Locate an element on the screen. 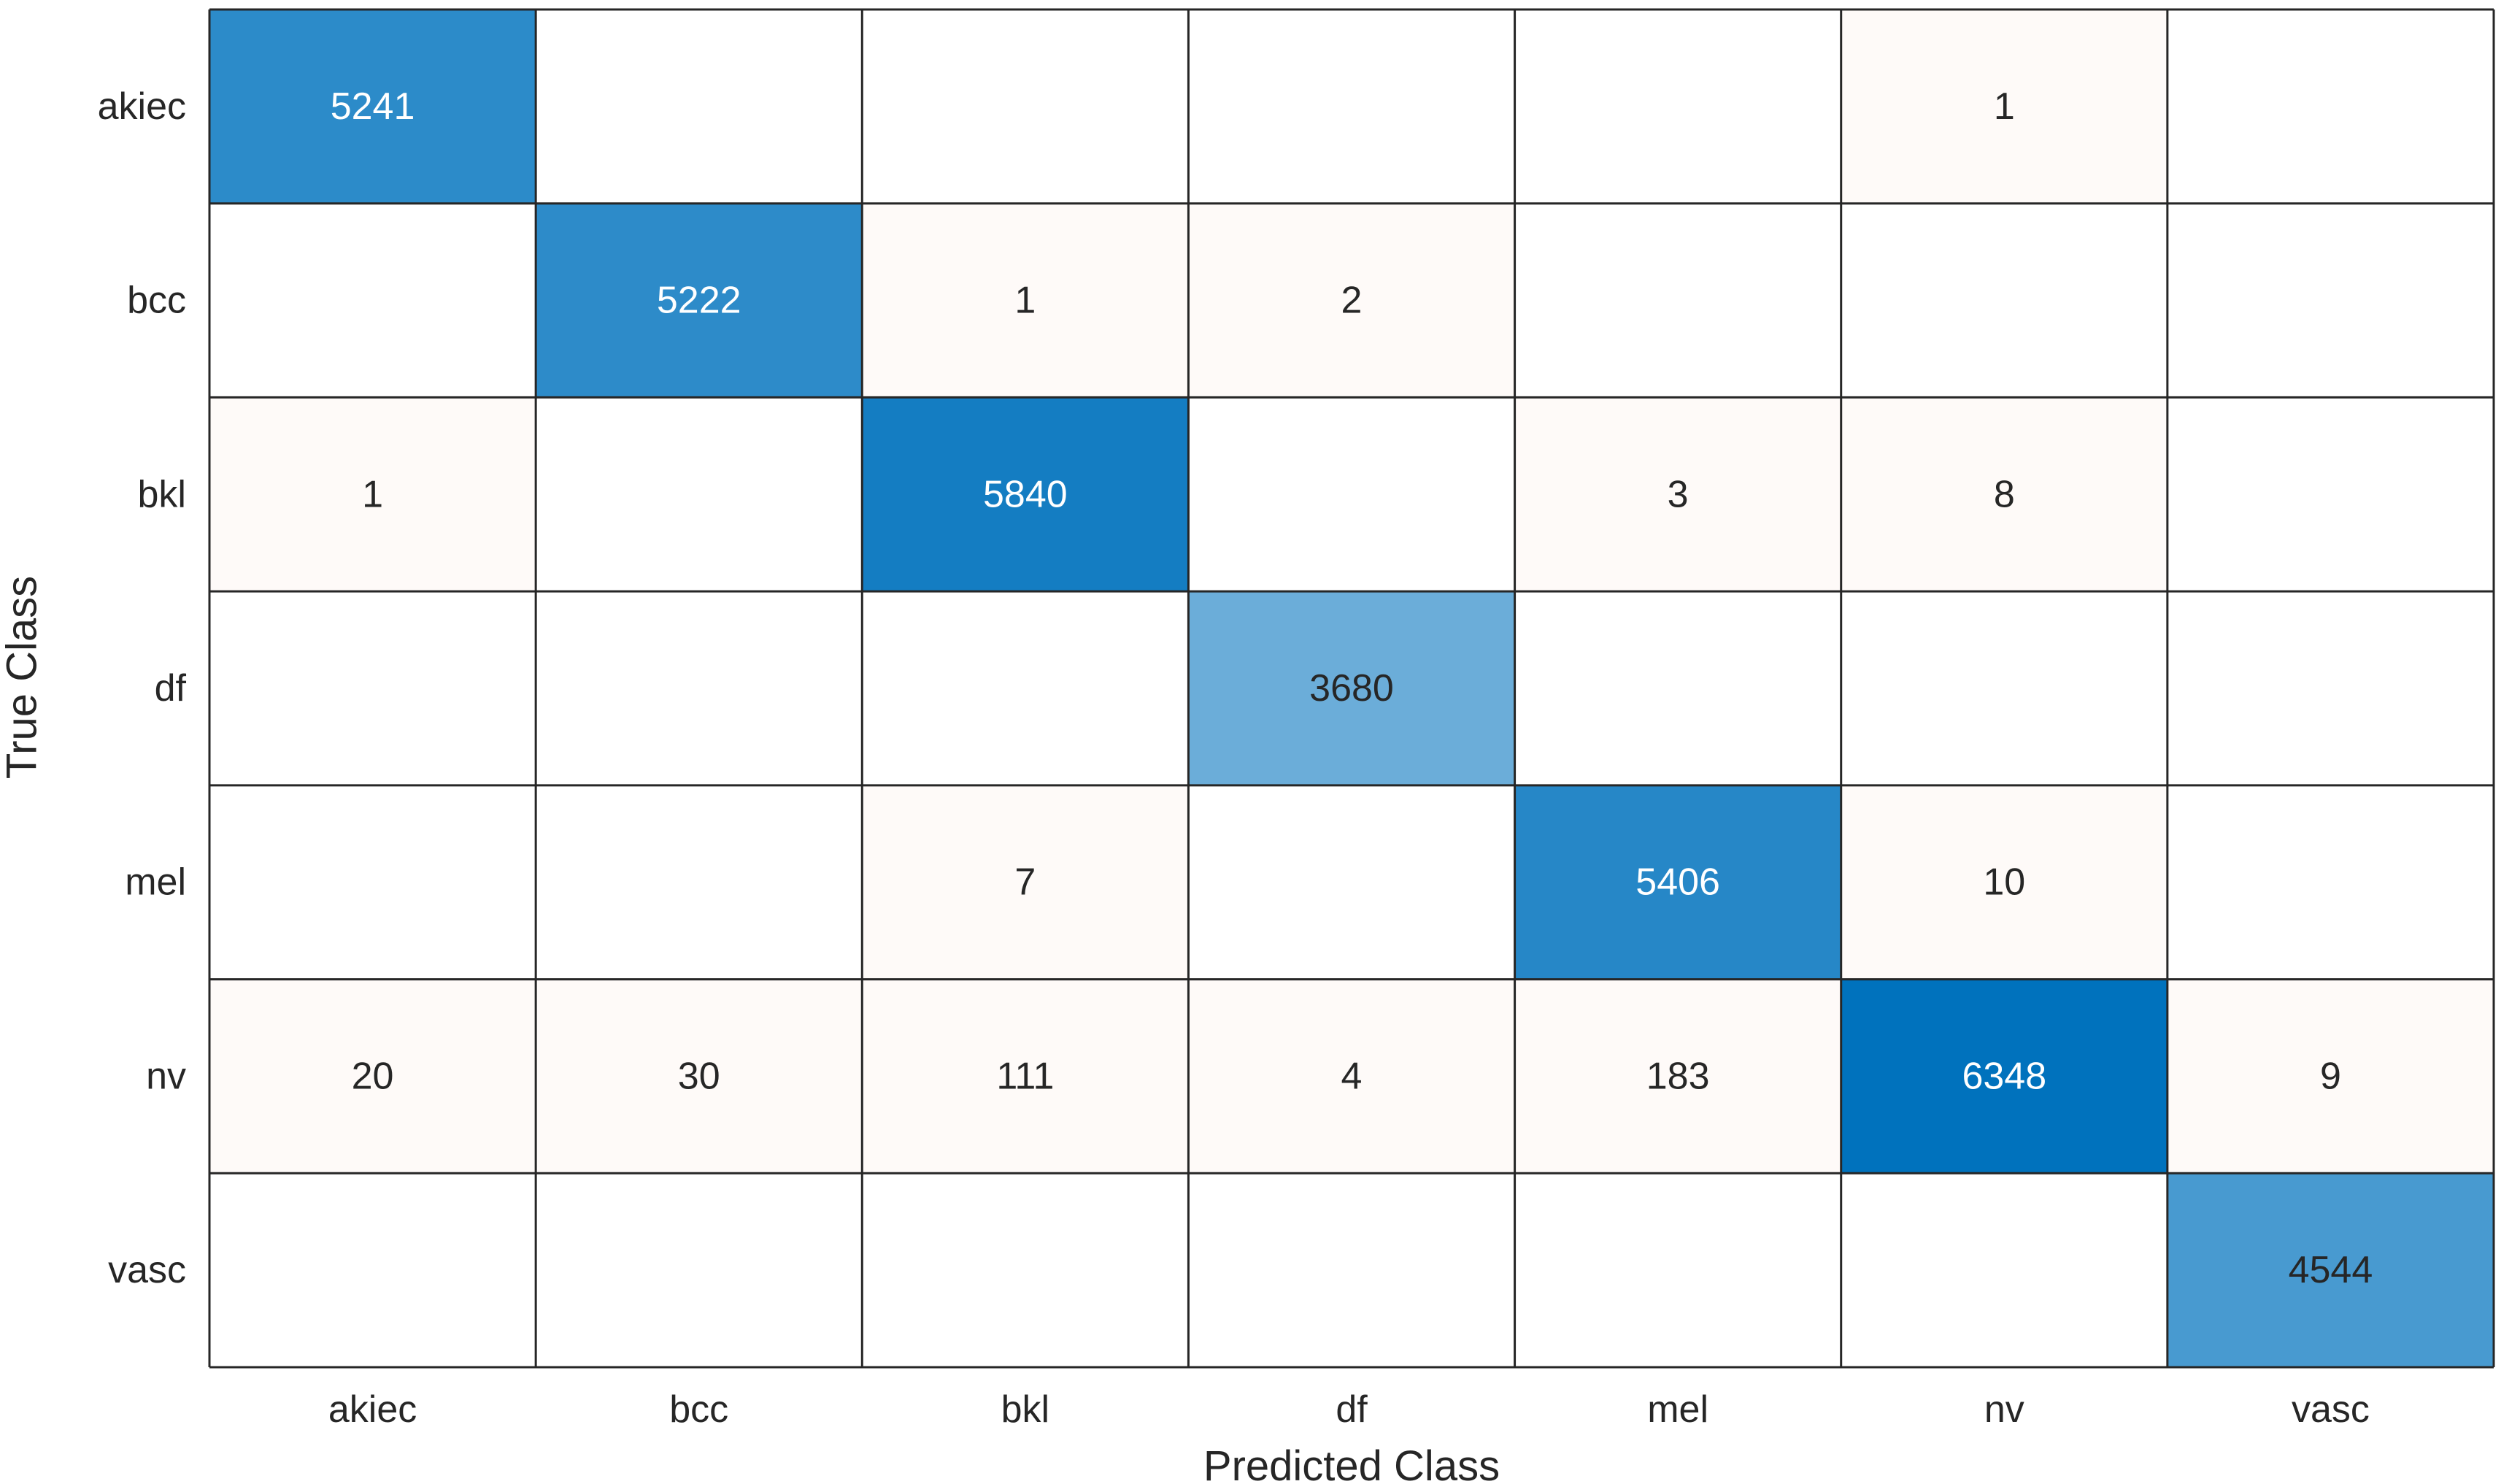 The image size is (2520, 1484). y-tick-label-vasc: vasc is located at coordinates (147, 1270).